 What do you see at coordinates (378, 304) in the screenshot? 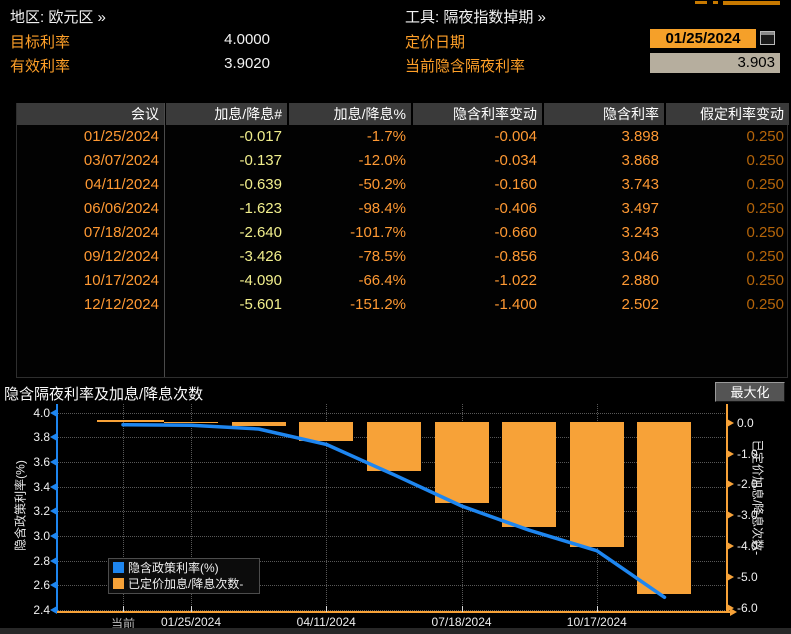
I see `table-cell: -151.2%` at bounding box center [378, 304].